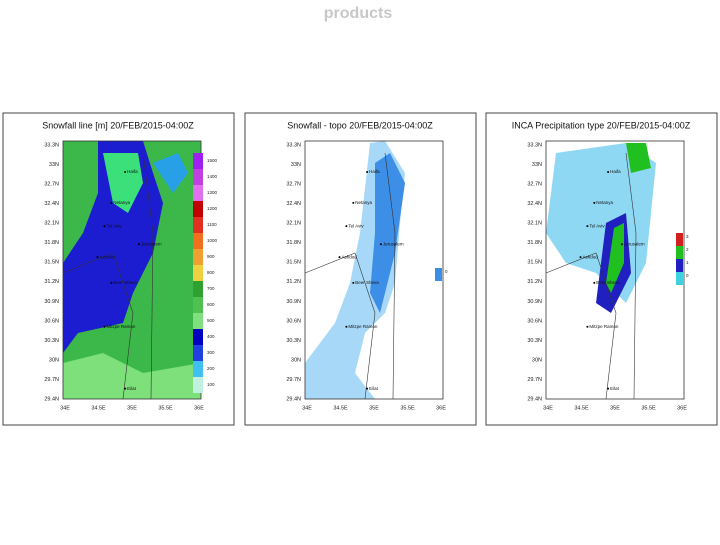 The image size is (720, 545). I want to click on legend-label: 100, so click(211, 384).